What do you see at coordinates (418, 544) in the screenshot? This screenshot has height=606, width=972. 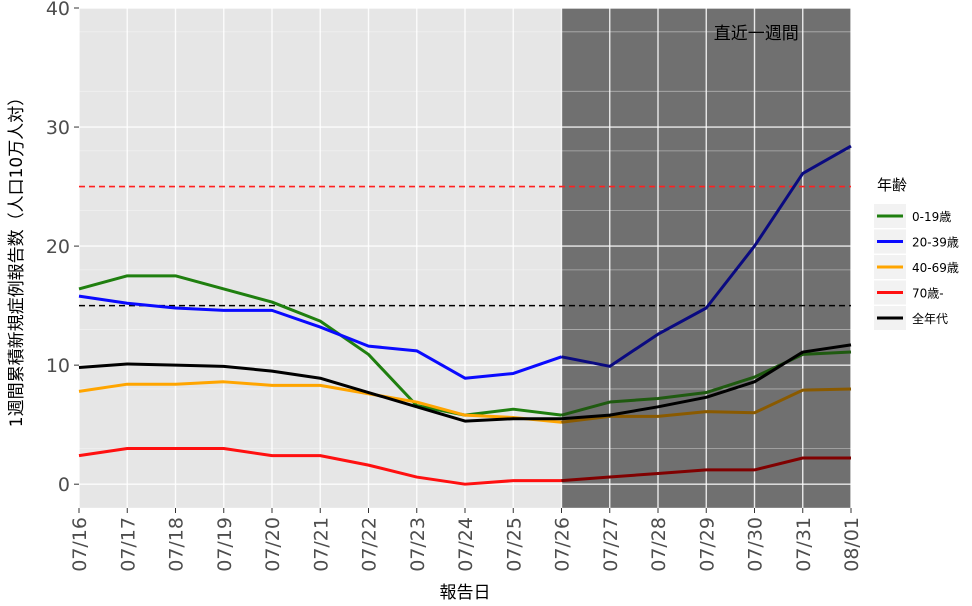 I see `x-tick-label: 07/23` at bounding box center [418, 544].